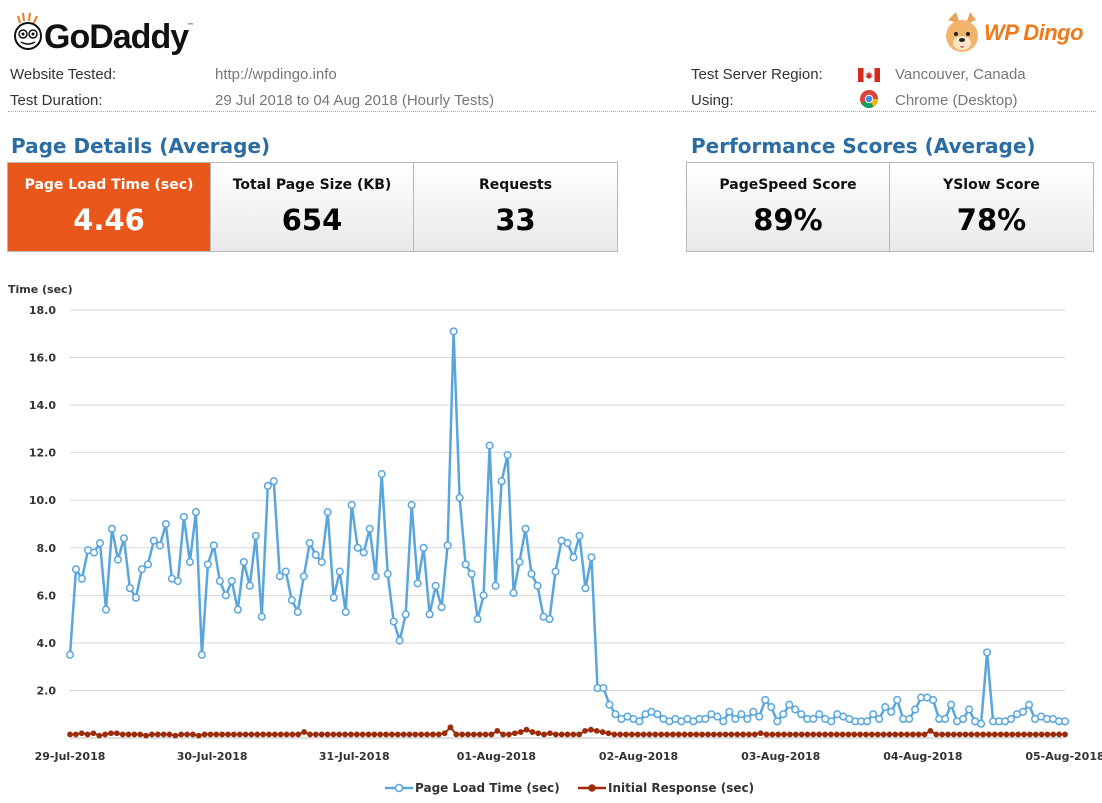 This screenshot has width=1102, height=803. I want to click on website-tested-label: Website Tested:, so click(63, 74).